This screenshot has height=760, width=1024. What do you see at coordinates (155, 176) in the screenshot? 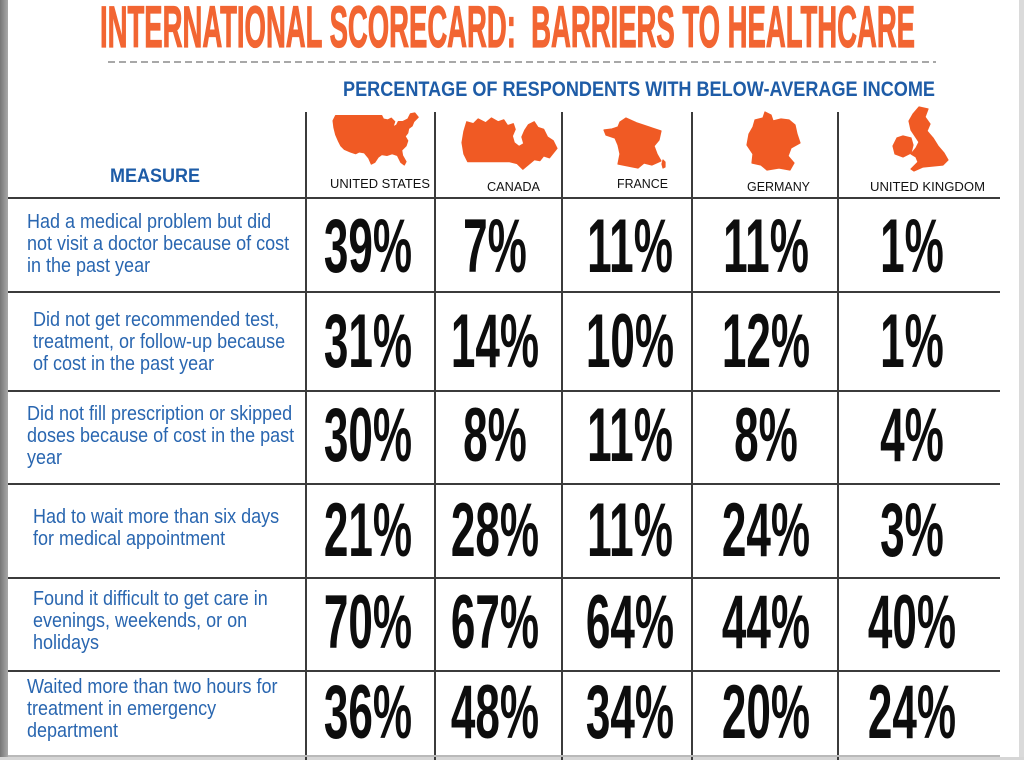
I see `measure-column-header: MEASURE` at bounding box center [155, 176].